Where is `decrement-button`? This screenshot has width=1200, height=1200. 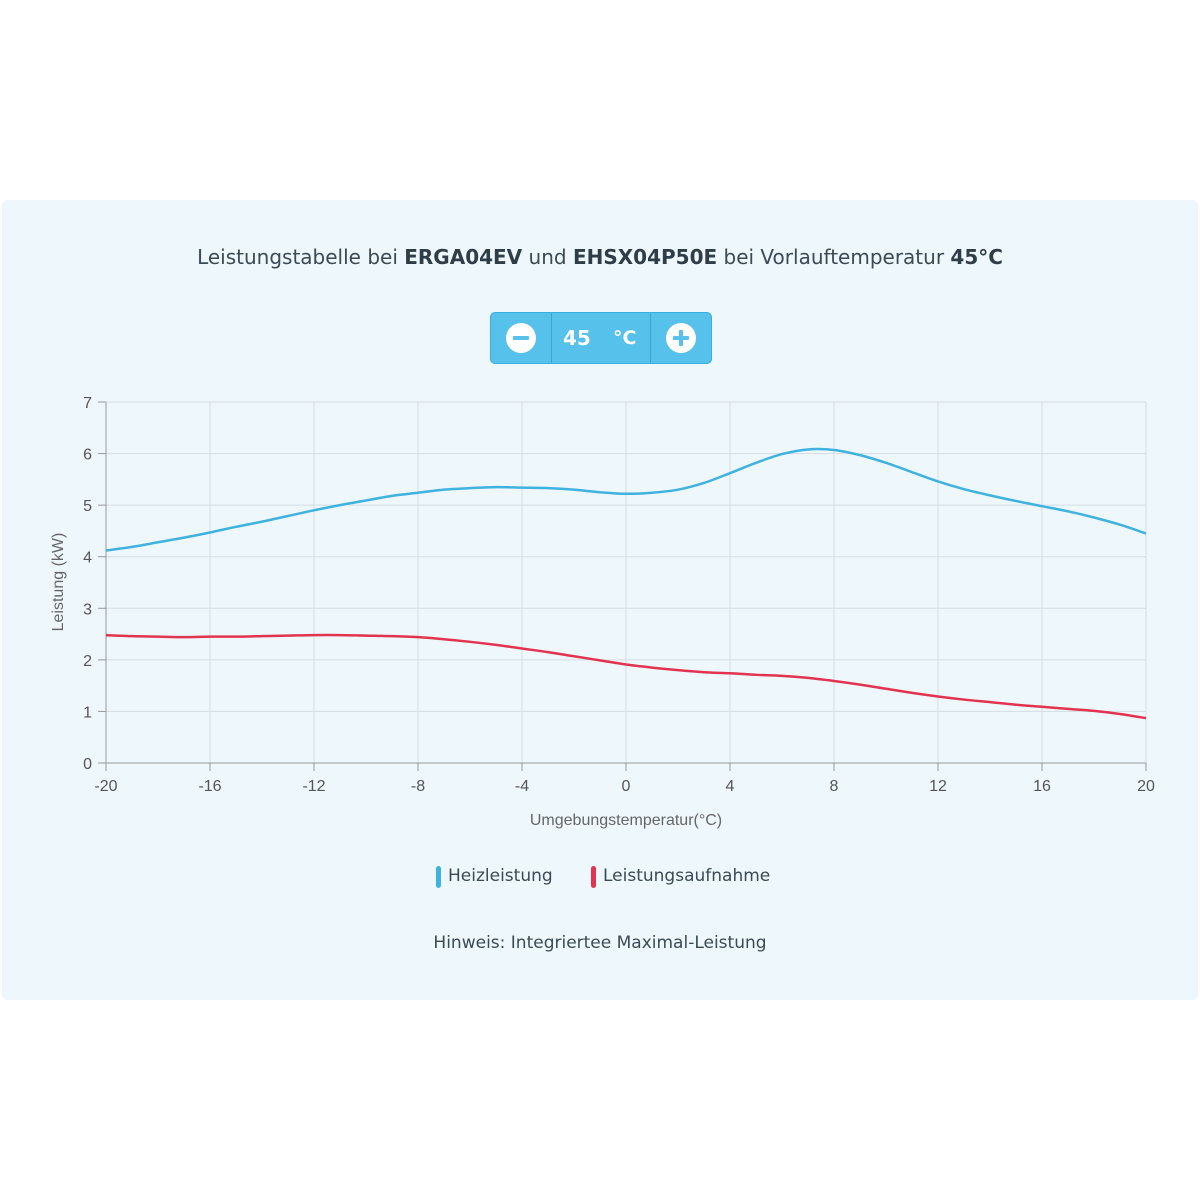 decrement-button is located at coordinates (521, 338).